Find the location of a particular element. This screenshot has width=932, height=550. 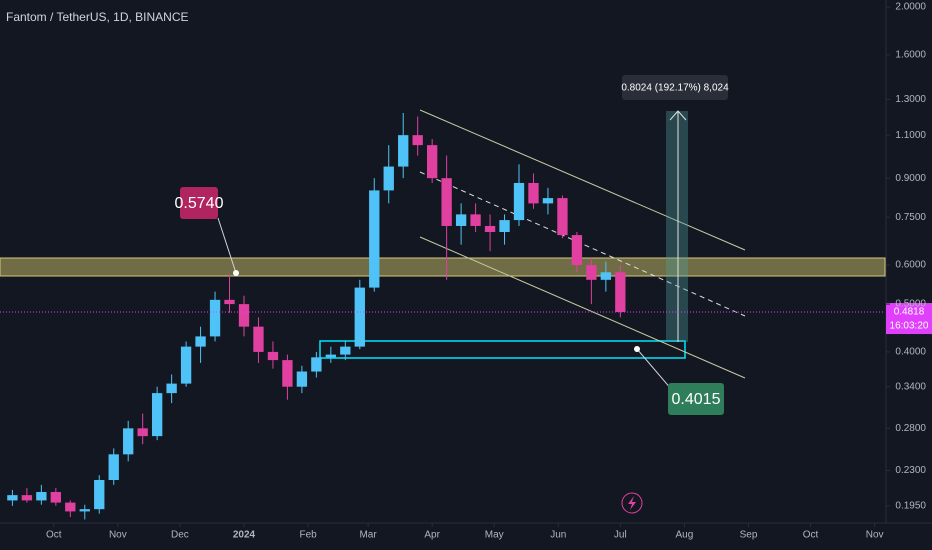

y-tick-label: 2.0000 is located at coordinates (910, 7).